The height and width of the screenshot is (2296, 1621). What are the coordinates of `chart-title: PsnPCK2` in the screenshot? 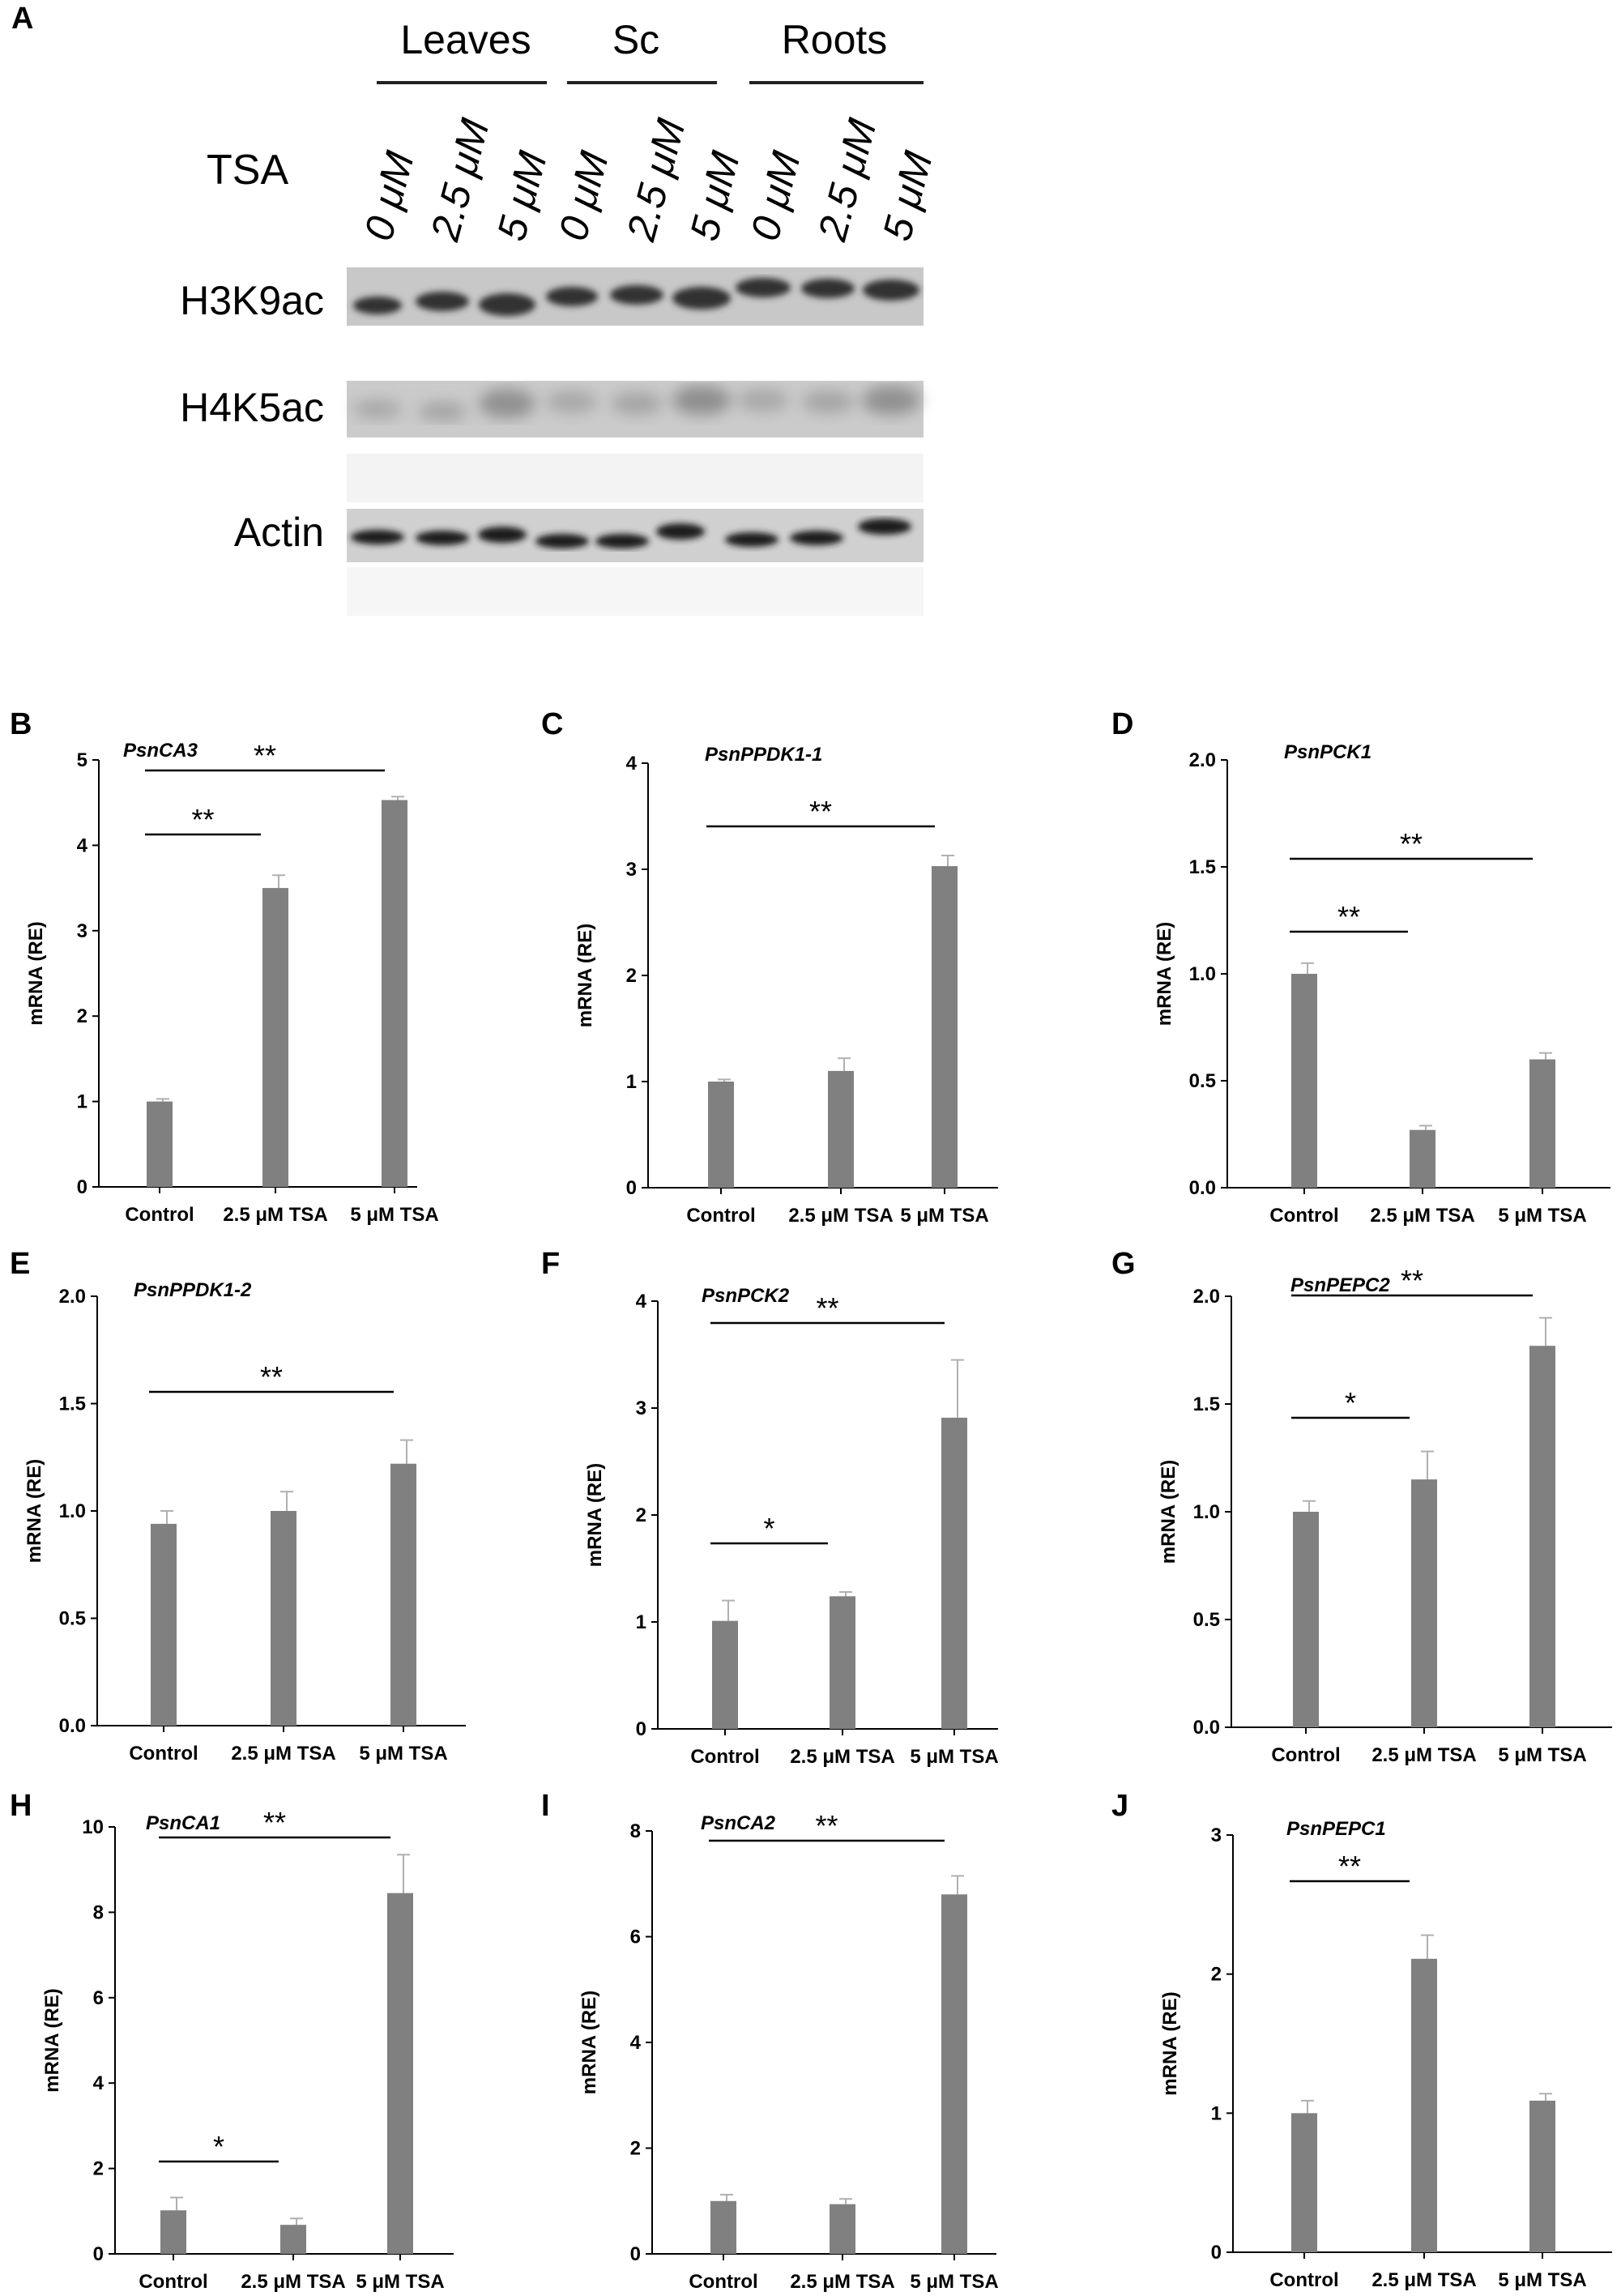 It's located at (746, 1296).